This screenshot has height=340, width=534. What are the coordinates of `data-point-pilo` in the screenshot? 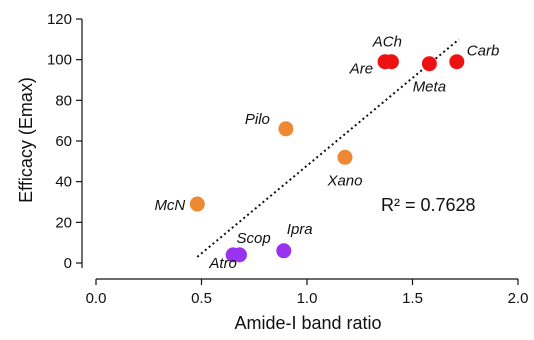 It's located at (286, 129).